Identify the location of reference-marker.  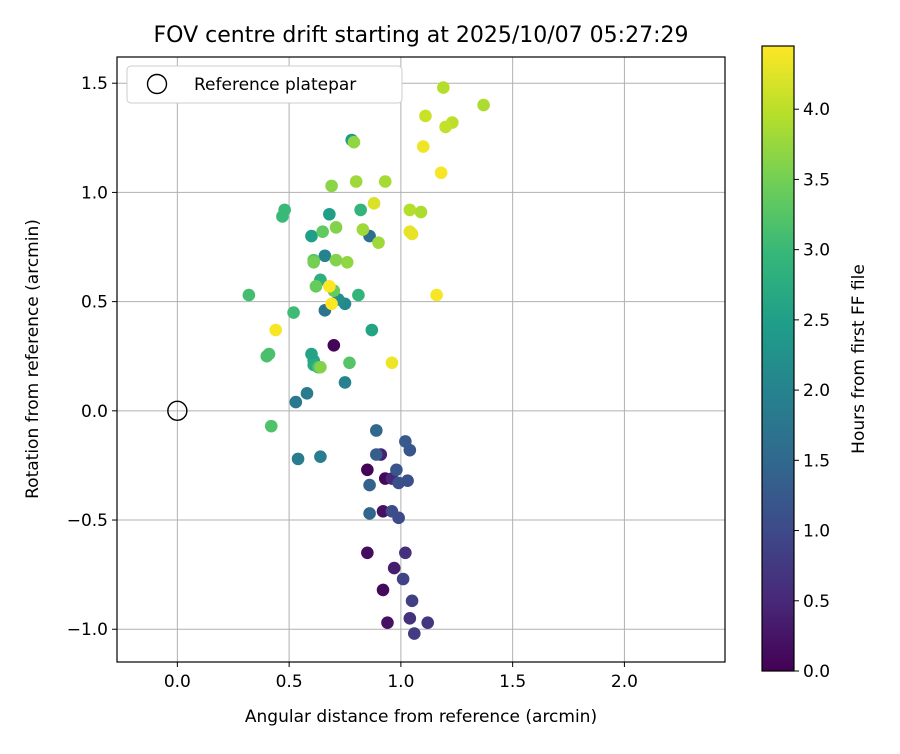
(177, 411).